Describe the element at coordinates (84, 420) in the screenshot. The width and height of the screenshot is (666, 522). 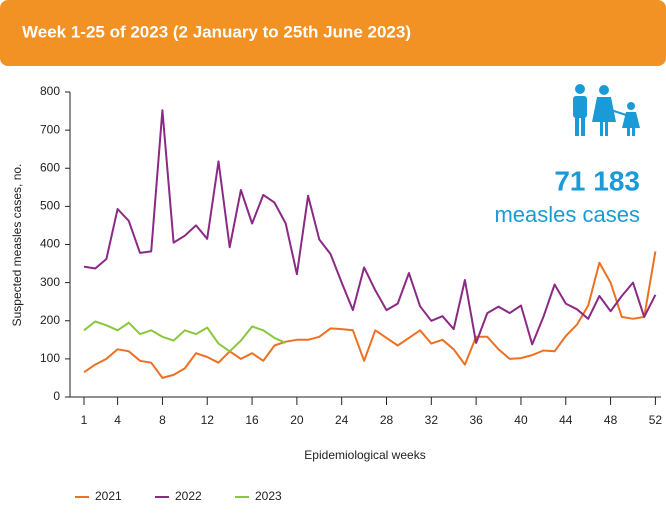
I see `x-tick-label: 1` at that location.